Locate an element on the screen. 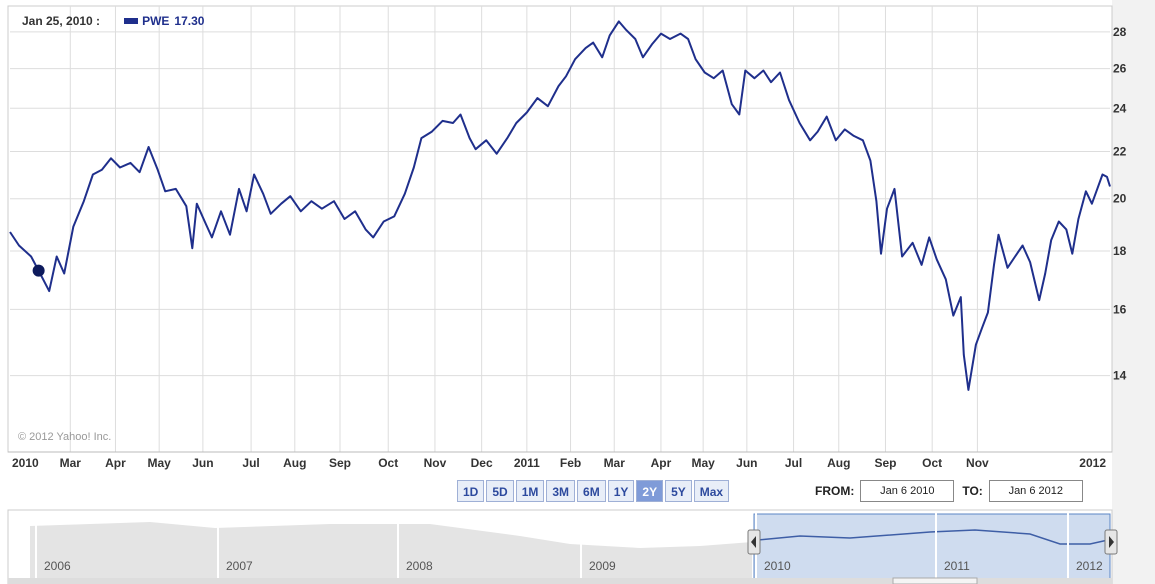 The width and height of the screenshot is (1155, 584). range-button-3m: 3M is located at coordinates (561, 491).